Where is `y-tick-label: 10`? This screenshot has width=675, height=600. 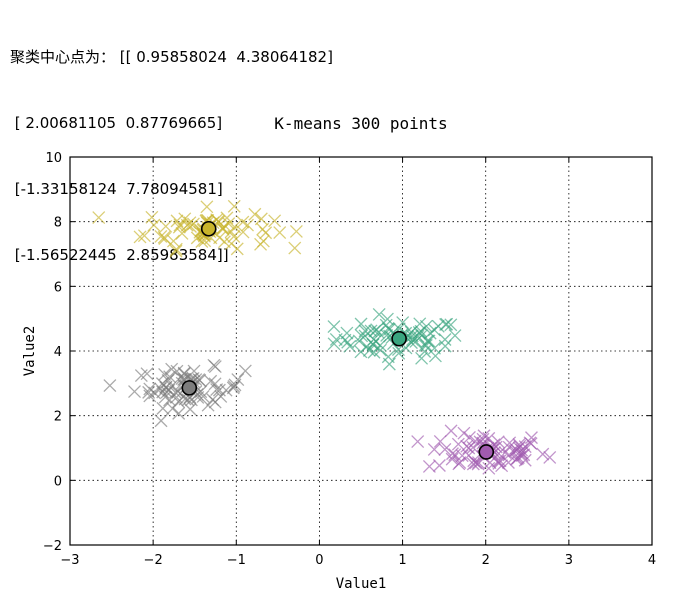
y-tick-label: 10 is located at coordinates (53, 158).